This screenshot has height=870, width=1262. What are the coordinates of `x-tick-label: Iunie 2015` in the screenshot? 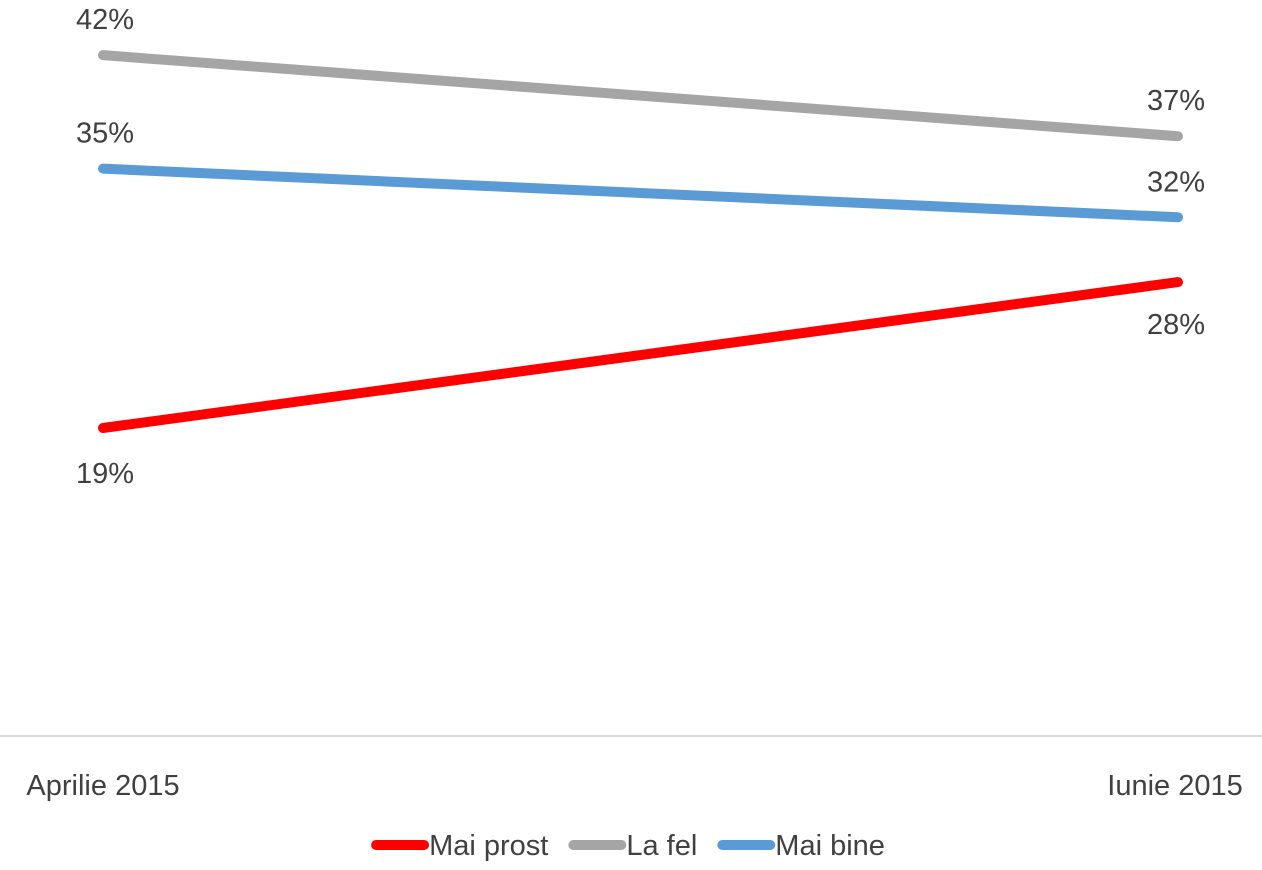 It's located at (1174, 786).